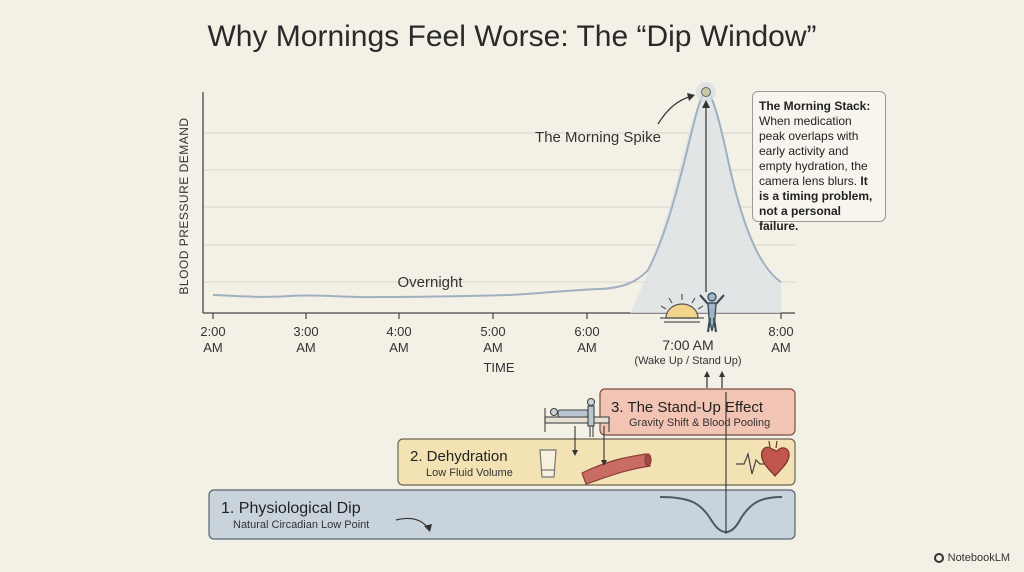 This screenshot has width=1024, height=572. I want to click on sunrise-icon, so click(682, 308).